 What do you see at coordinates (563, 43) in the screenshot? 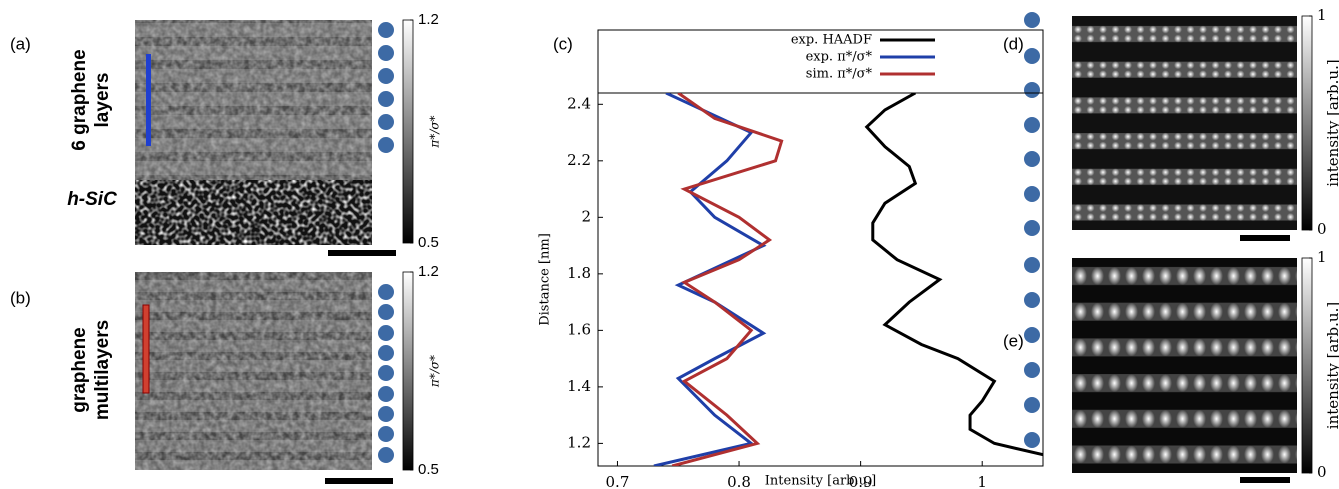
I see `panel-label: (c)` at bounding box center [563, 43].